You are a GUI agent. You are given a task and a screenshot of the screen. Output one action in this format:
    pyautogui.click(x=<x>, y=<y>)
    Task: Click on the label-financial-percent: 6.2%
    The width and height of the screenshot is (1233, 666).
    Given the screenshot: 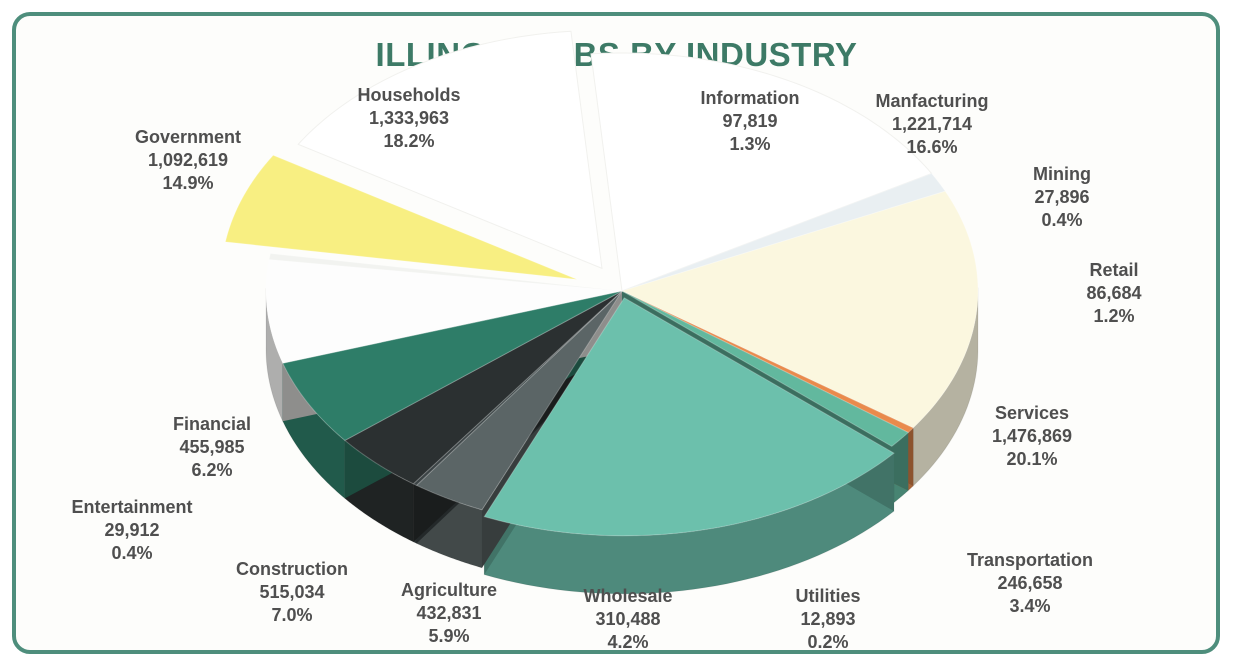 What is the action you would take?
    pyautogui.click(x=212, y=470)
    